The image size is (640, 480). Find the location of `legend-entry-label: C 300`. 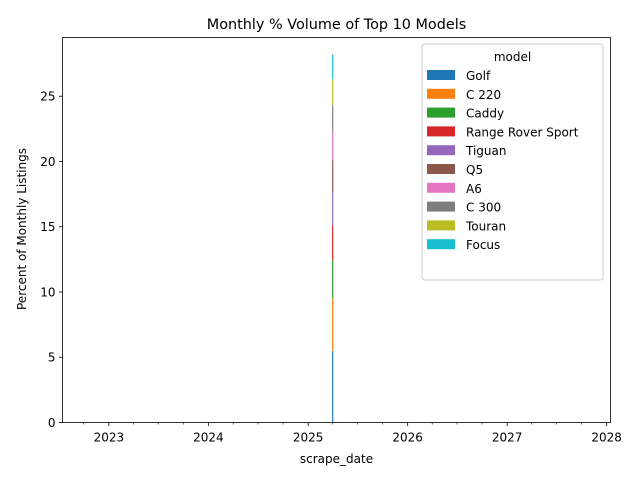

legend-entry-label: C 300 is located at coordinates (483, 208).